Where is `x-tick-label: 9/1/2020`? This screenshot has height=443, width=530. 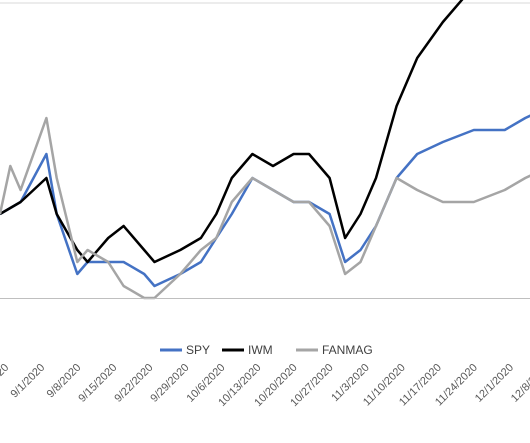
x-tick-label: 9/1/2020 is located at coordinates (28, 381).